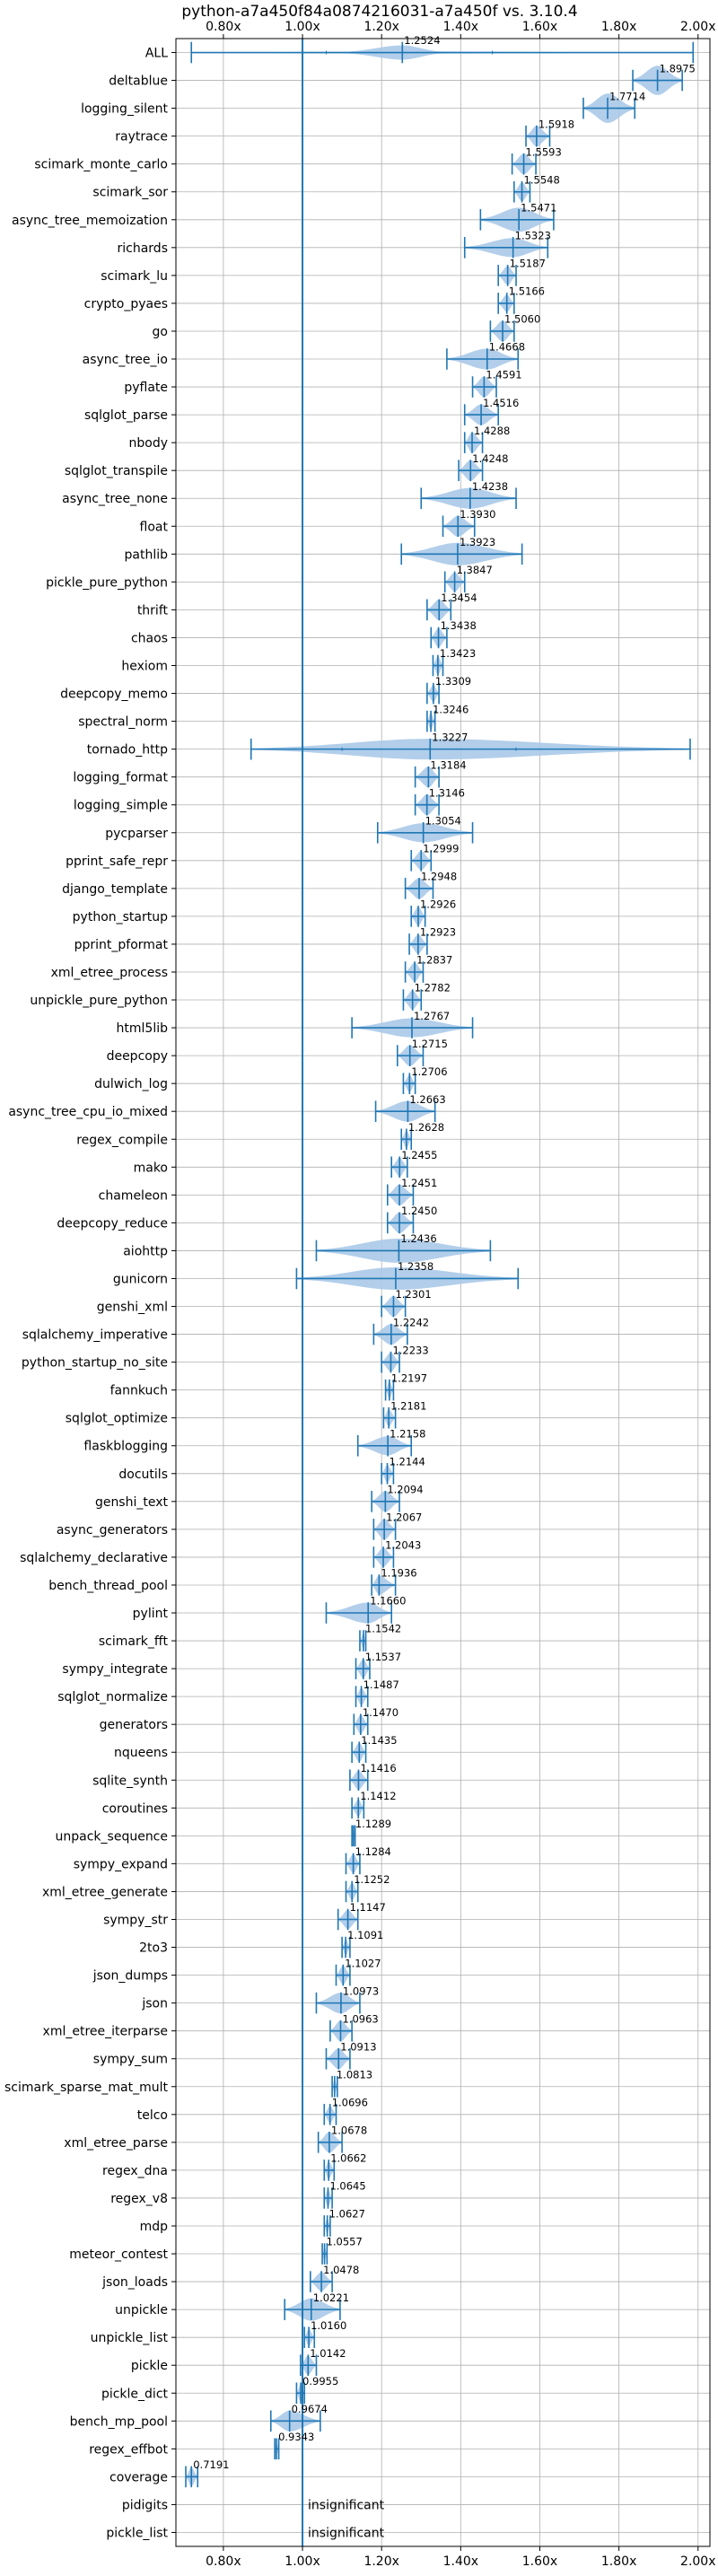 This screenshot has width=718, height=2576. What do you see at coordinates (137, 2533) in the screenshot?
I see `category-label: pickle_list` at bounding box center [137, 2533].